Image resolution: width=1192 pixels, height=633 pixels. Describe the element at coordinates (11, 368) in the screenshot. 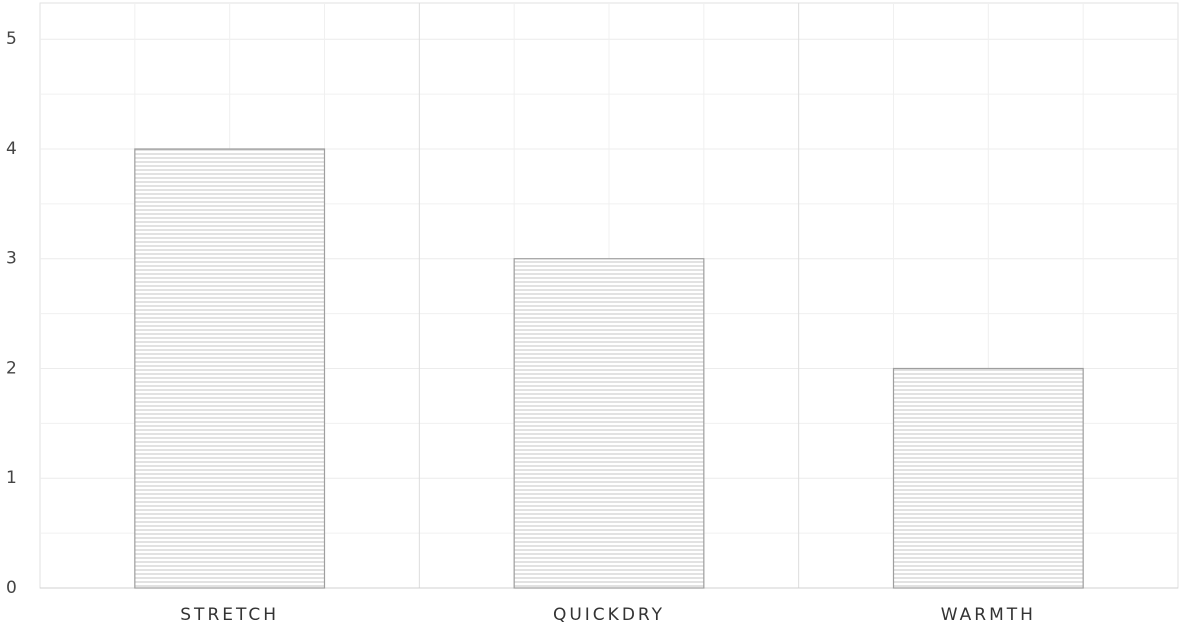

I see `y-tick-label: 2` at that location.